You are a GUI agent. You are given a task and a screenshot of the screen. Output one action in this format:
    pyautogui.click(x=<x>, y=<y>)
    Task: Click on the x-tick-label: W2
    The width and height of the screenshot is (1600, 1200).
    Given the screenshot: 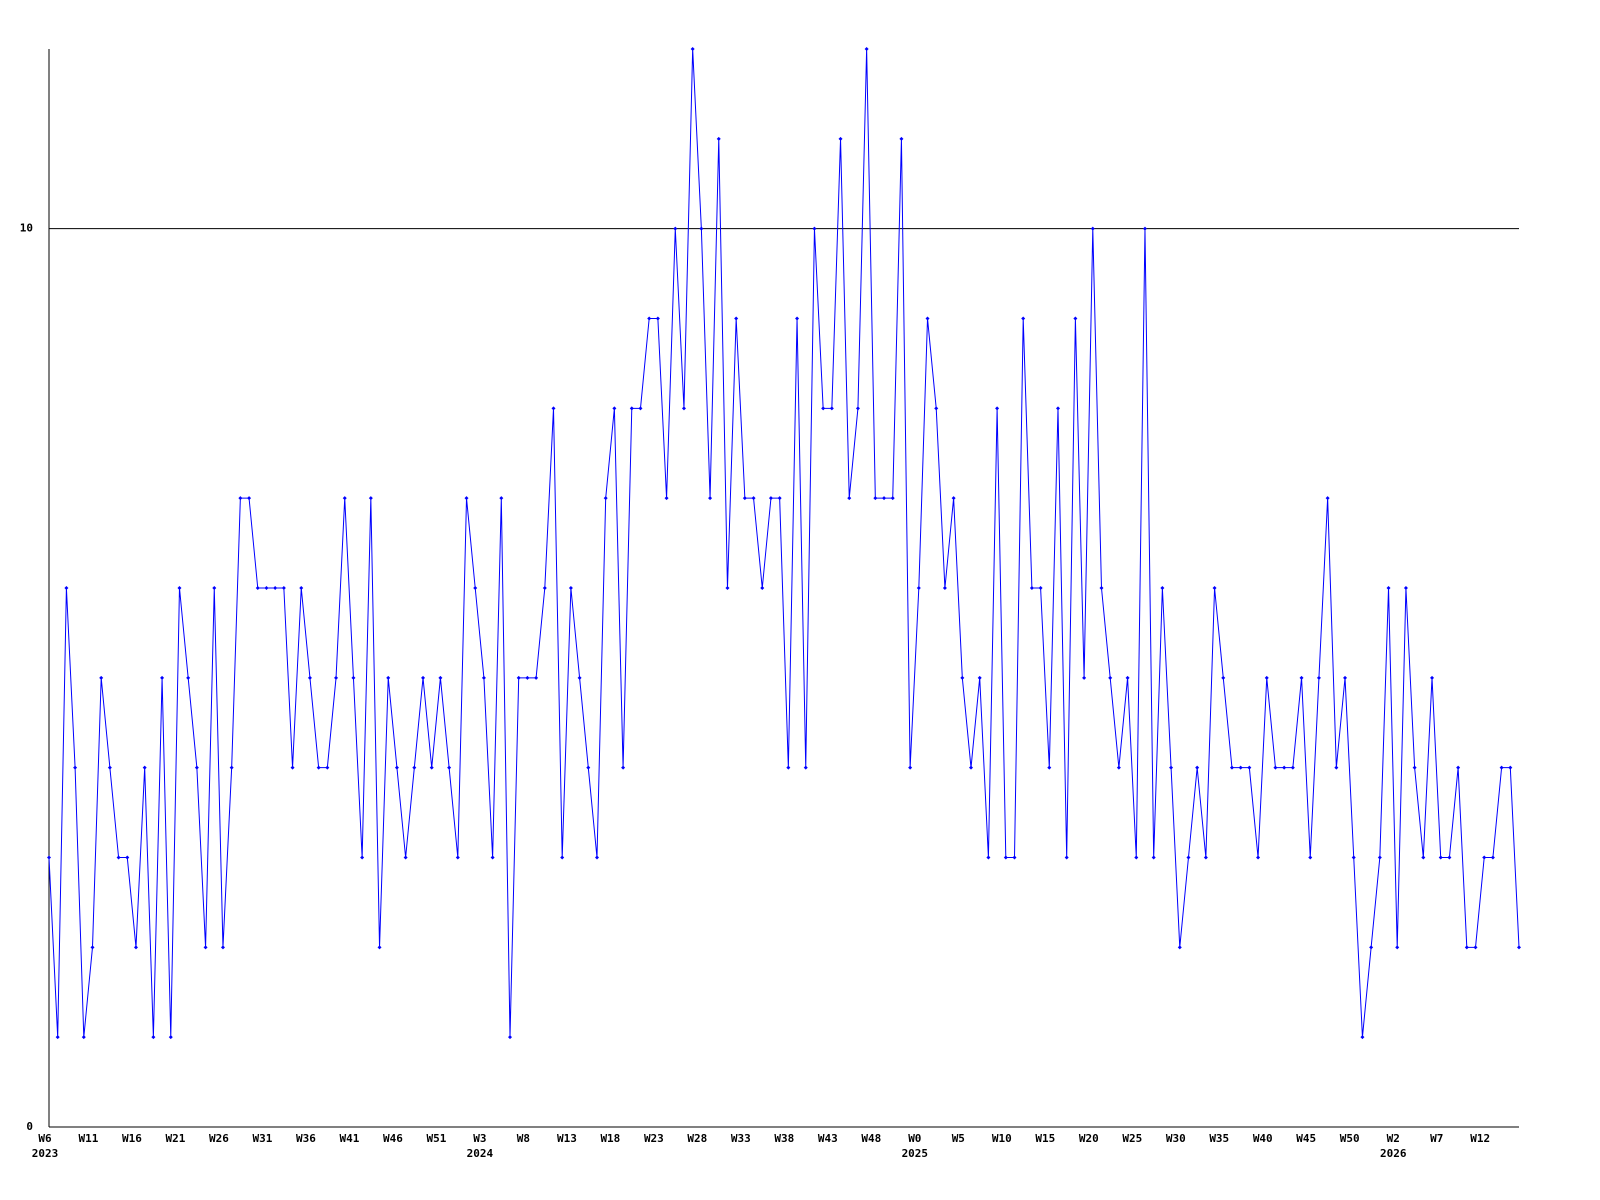 What is the action you would take?
    pyautogui.click(x=1393, y=1138)
    